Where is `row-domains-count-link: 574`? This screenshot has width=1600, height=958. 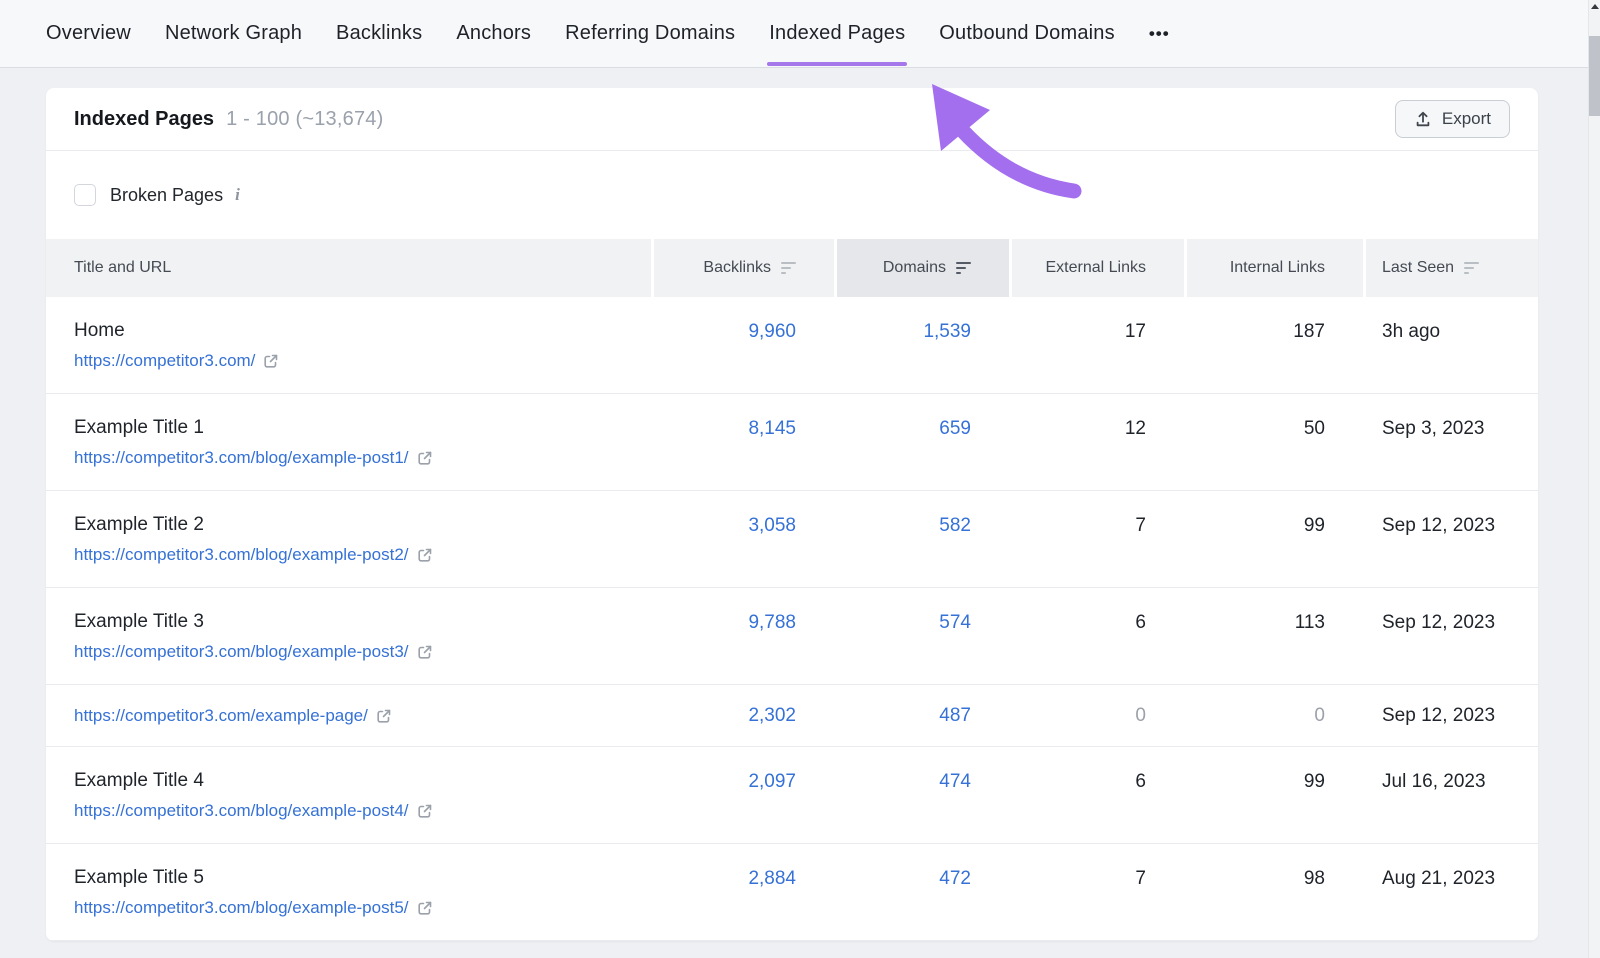
row-domains-count-link: 574 is located at coordinates (955, 622).